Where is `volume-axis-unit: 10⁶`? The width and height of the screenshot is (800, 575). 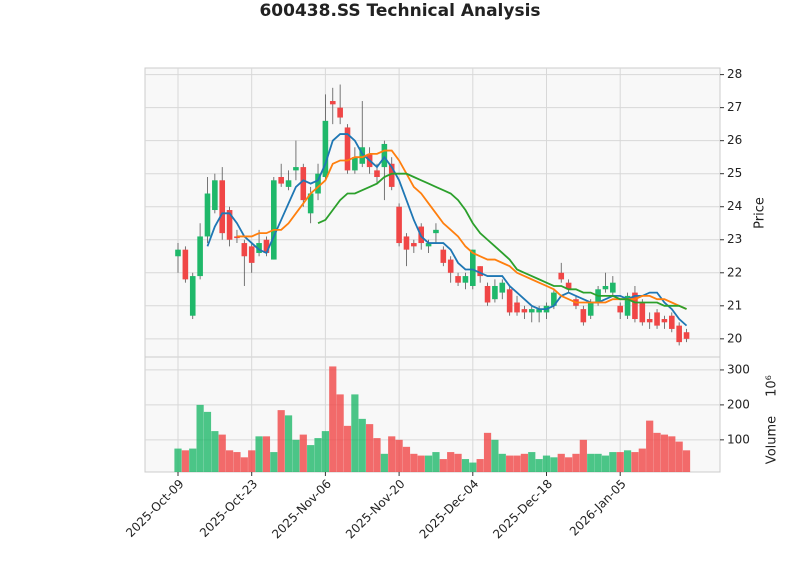 volume-axis-unit: 10⁶ is located at coordinates (772, 386).